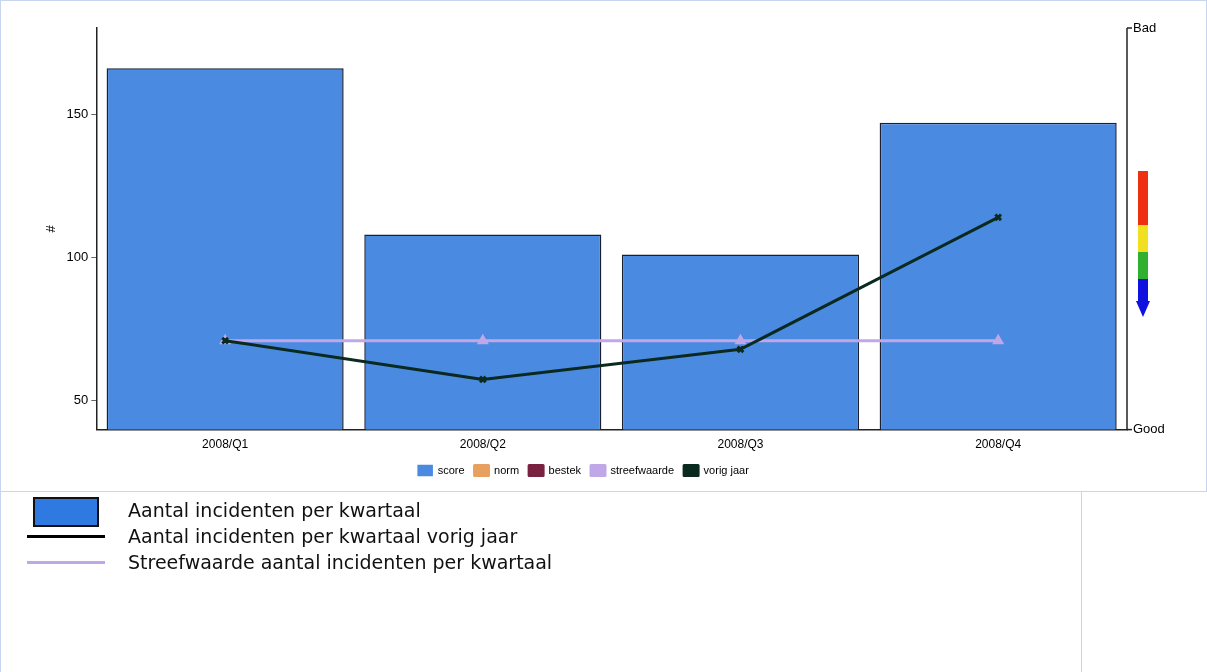 The height and width of the screenshot is (672, 1207). What do you see at coordinates (274, 510) in the screenshot?
I see `text: Aantal incidenten per kwartaal` at bounding box center [274, 510].